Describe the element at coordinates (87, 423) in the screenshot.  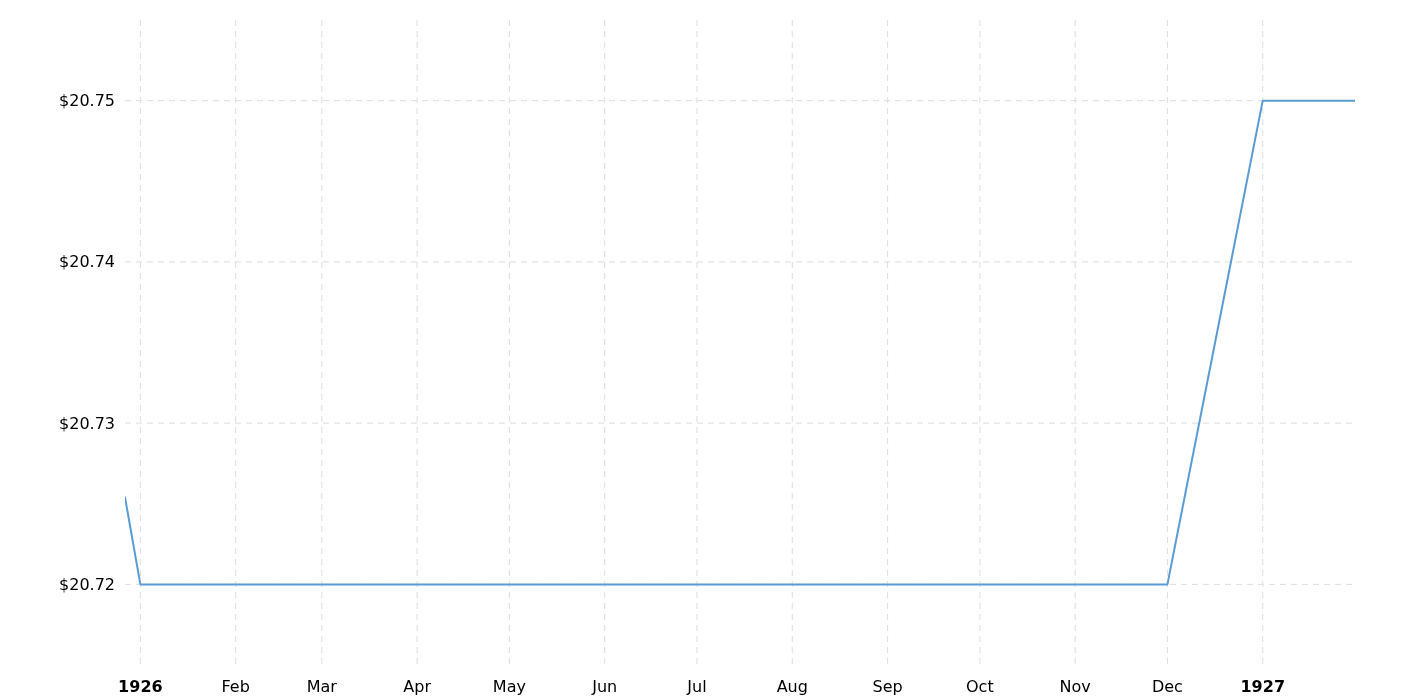
I see `y-tick-label: $20.73` at that location.